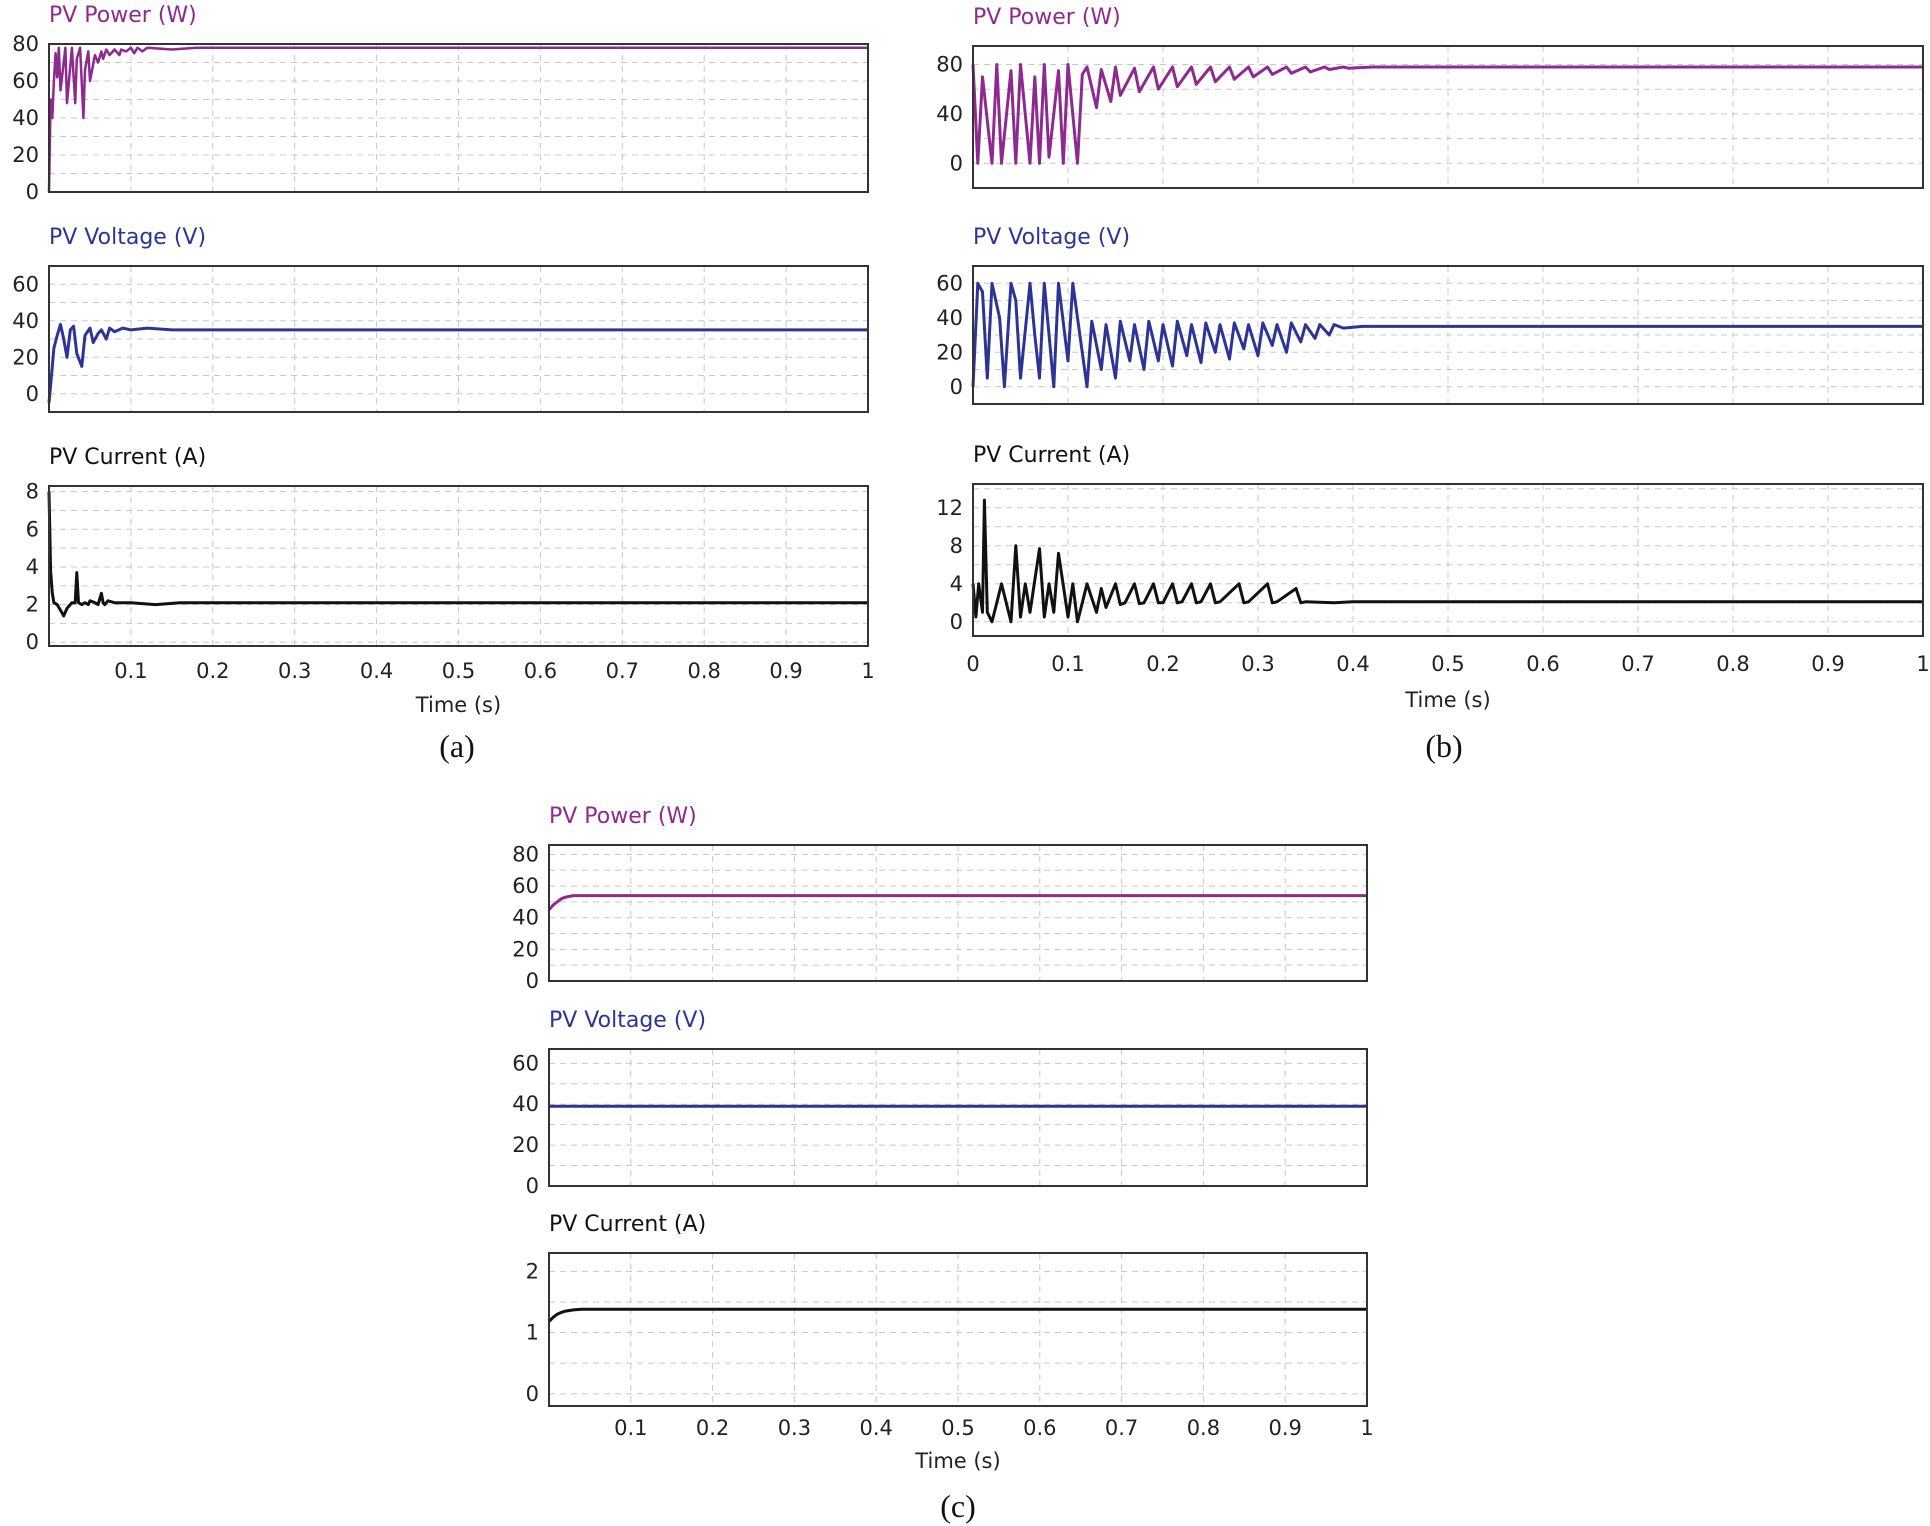  What do you see at coordinates (1443, 746) in the screenshot?
I see `figure-caption: (b)` at bounding box center [1443, 746].